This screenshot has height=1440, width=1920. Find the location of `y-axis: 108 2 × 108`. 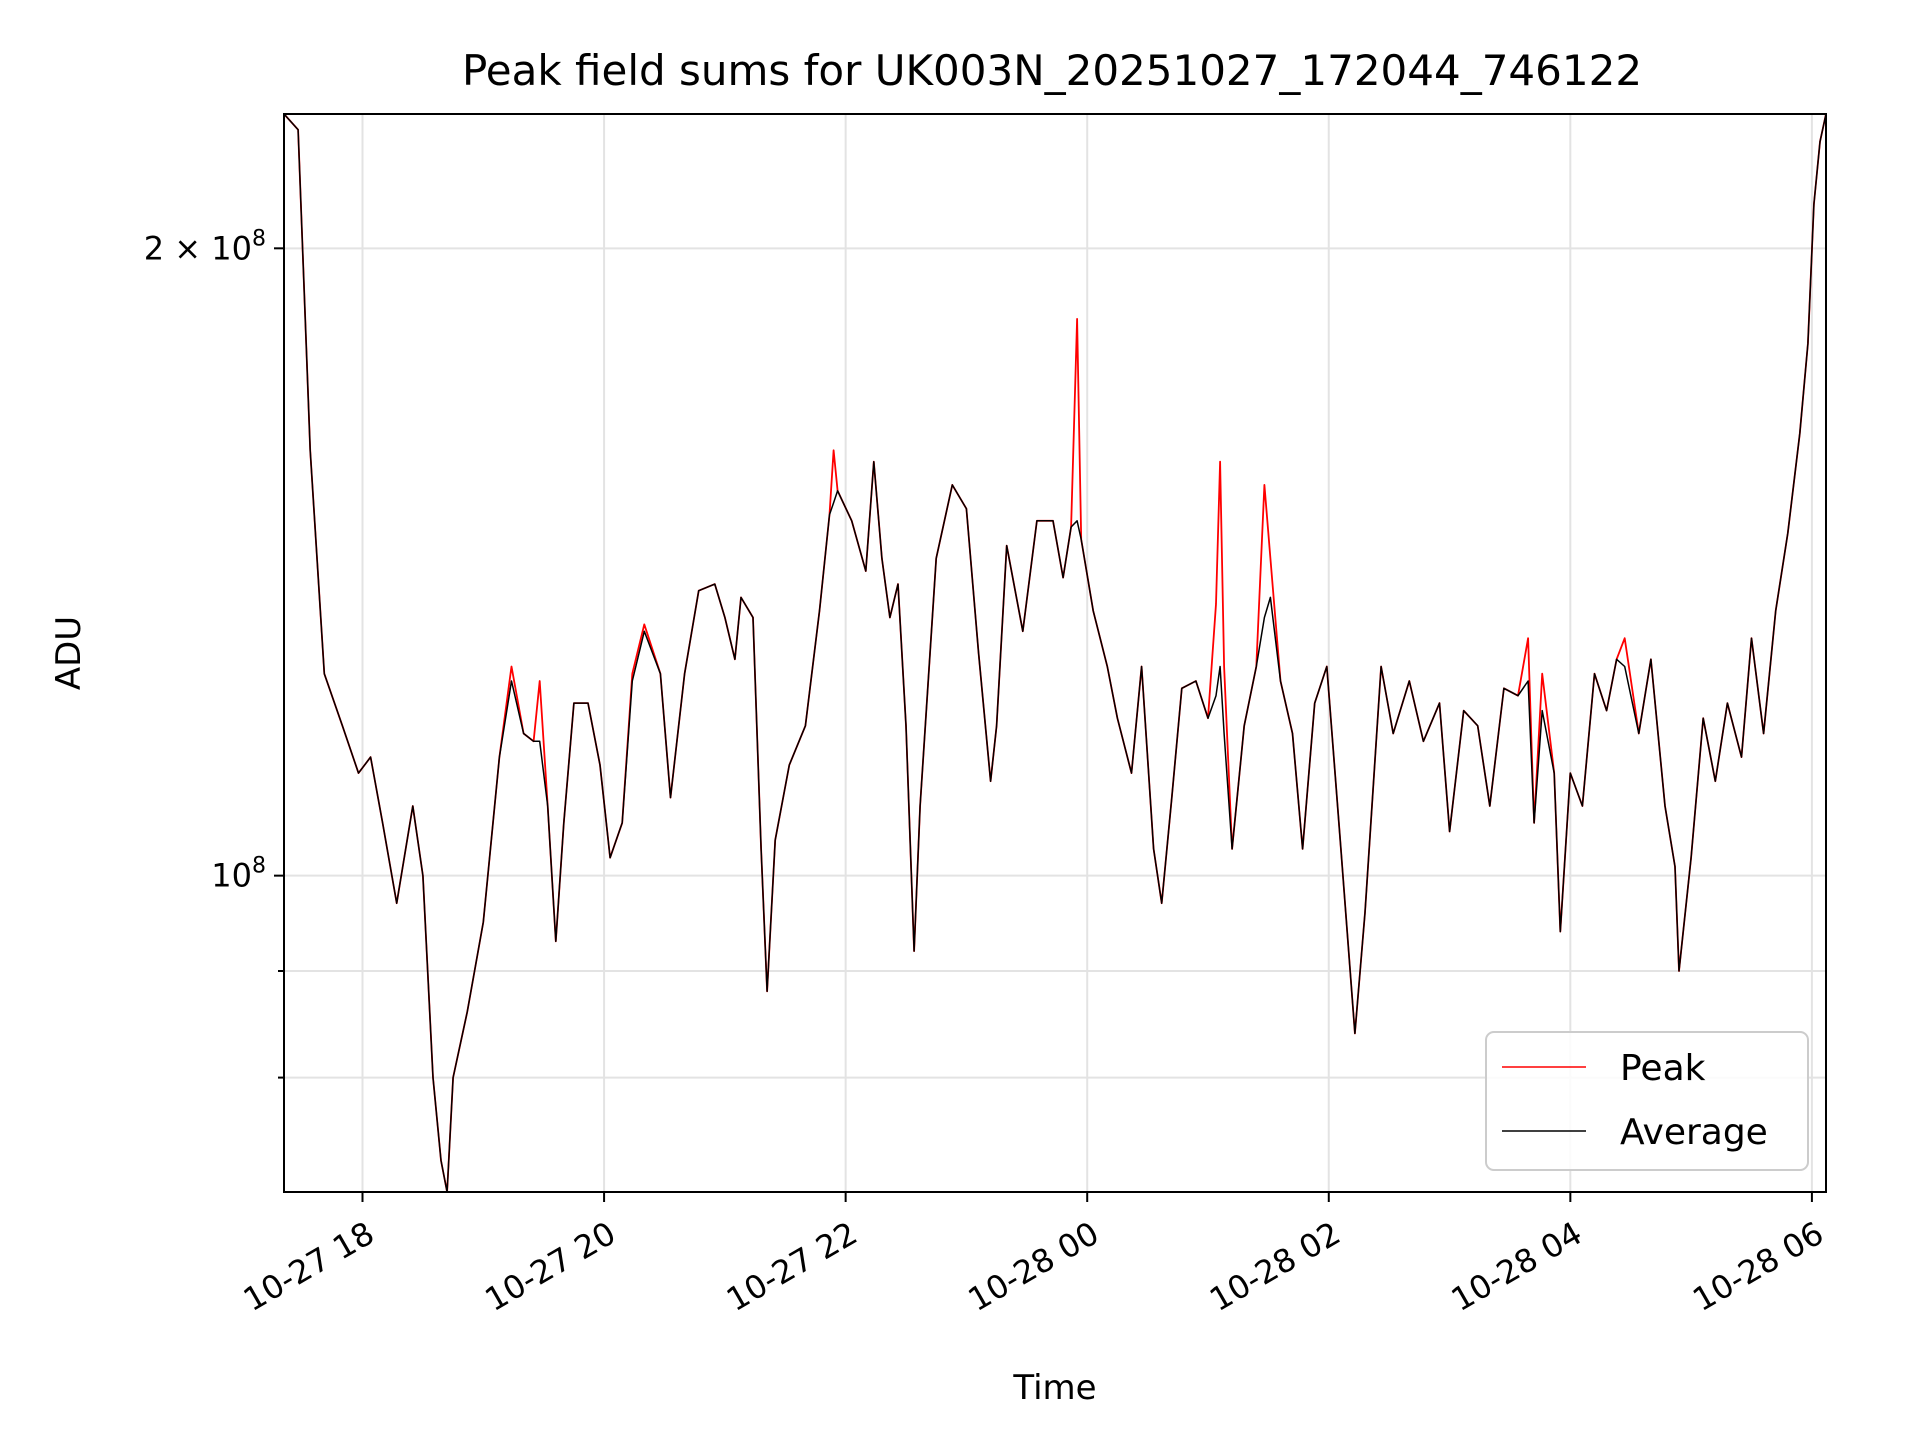

y-axis: 108 2 × 108 is located at coordinates (214, 652).